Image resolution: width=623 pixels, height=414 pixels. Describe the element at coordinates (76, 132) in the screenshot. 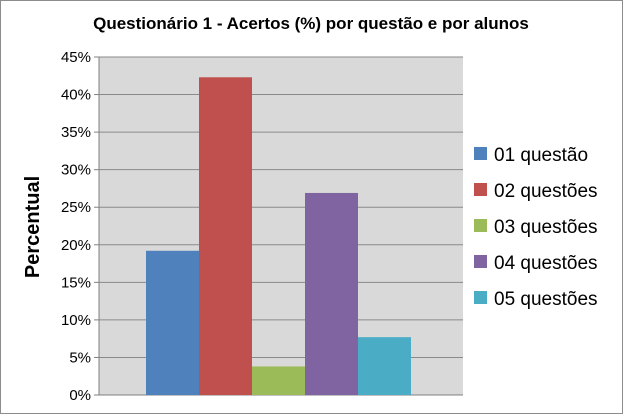

I see `y-tick-label: 35%` at that location.